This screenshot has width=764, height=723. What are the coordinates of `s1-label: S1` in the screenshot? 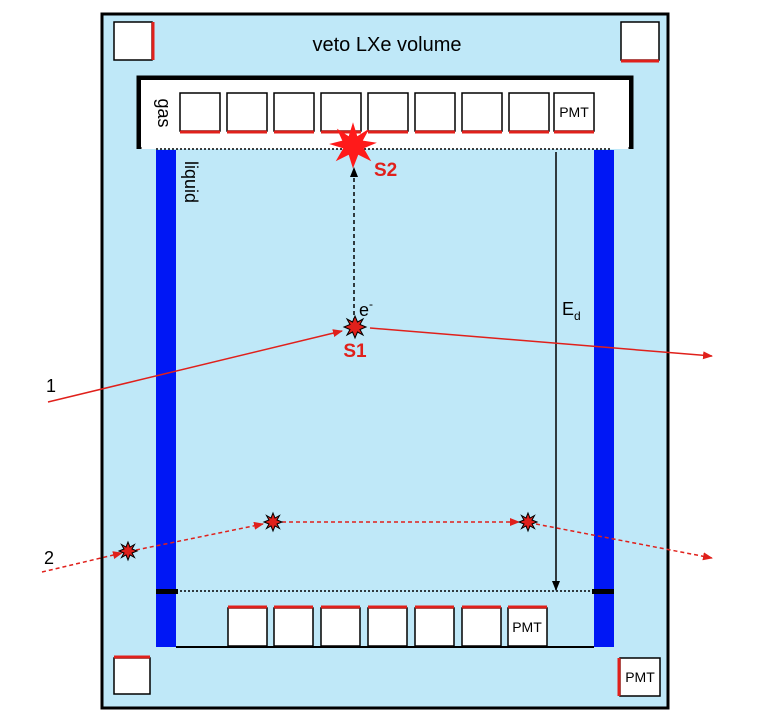 It's located at (355, 351).